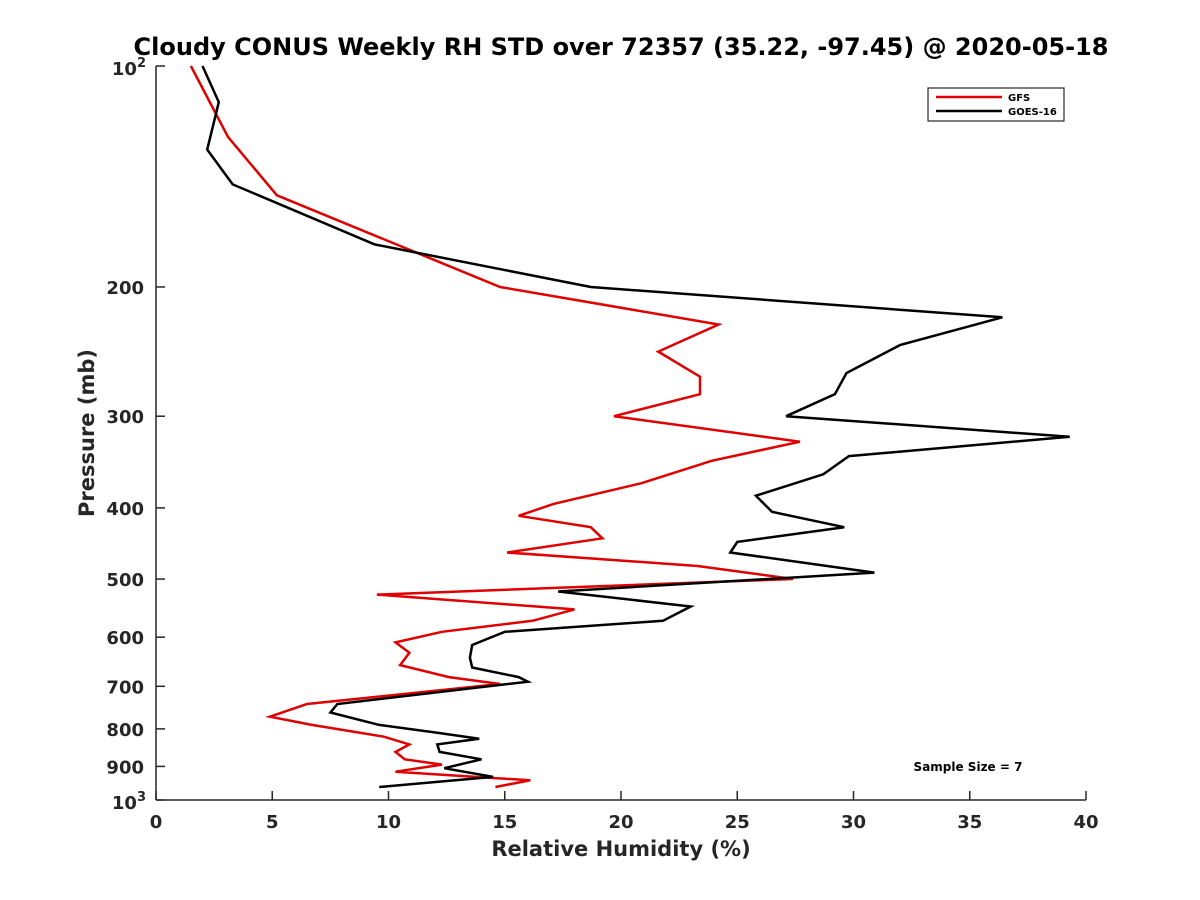 The image size is (1200, 900). What do you see at coordinates (125, 730) in the screenshot?
I see `y-tick-label: 800` at bounding box center [125, 730].